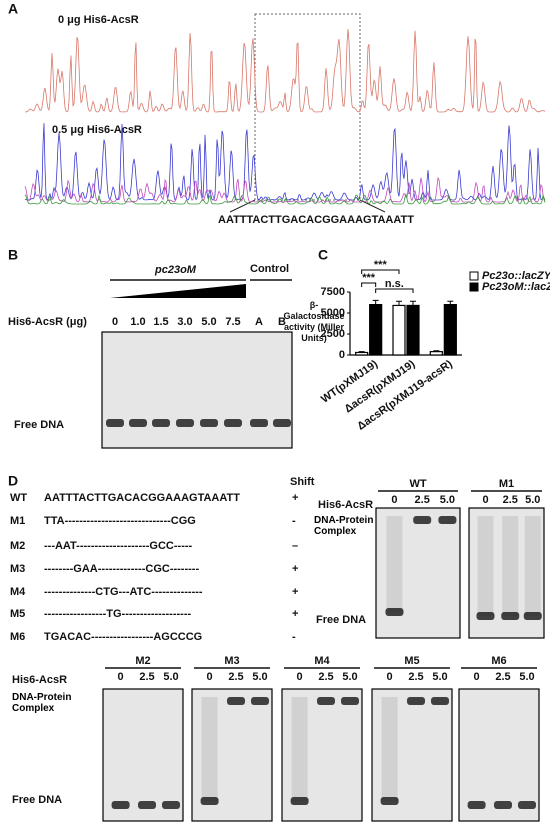 This screenshot has height=829, width=550. I want to click on gel-title: M2, so click(142, 661).